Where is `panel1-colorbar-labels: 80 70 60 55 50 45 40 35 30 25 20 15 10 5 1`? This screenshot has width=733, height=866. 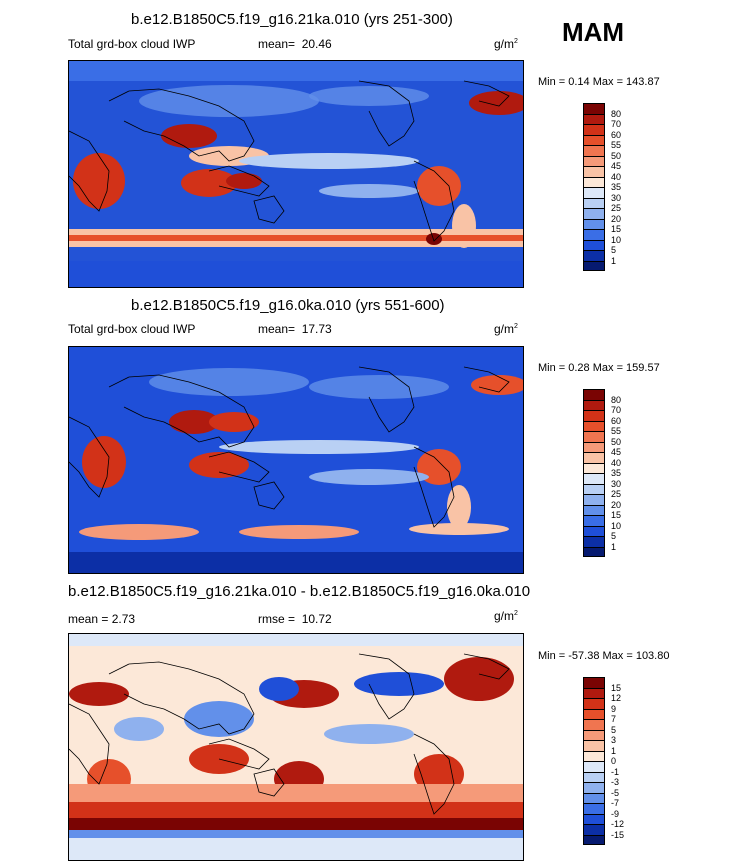
panel1-colorbar-labels: 80 70 60 55 50 45 40 35 30 25 20 15 10 5 1 is located at coordinates (626, 187).